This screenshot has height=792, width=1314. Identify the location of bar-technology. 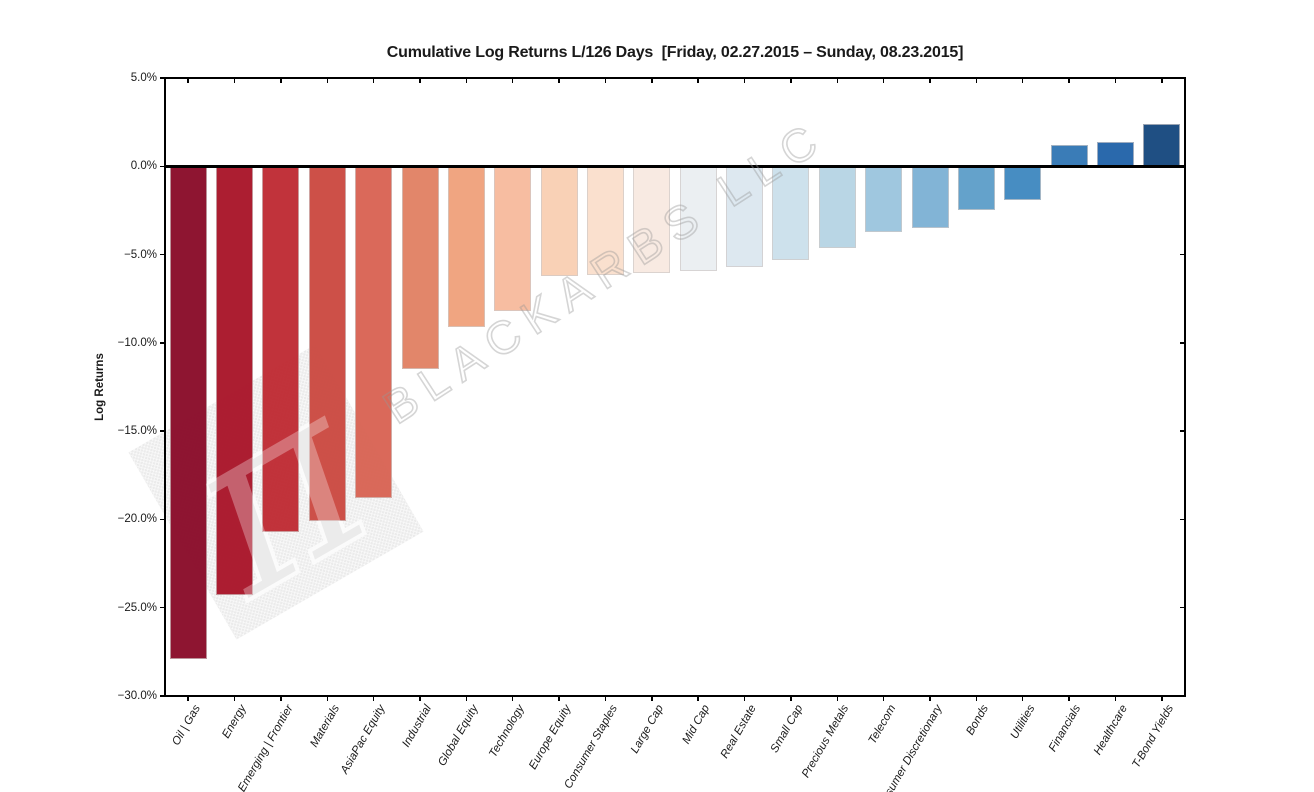
(513, 239).